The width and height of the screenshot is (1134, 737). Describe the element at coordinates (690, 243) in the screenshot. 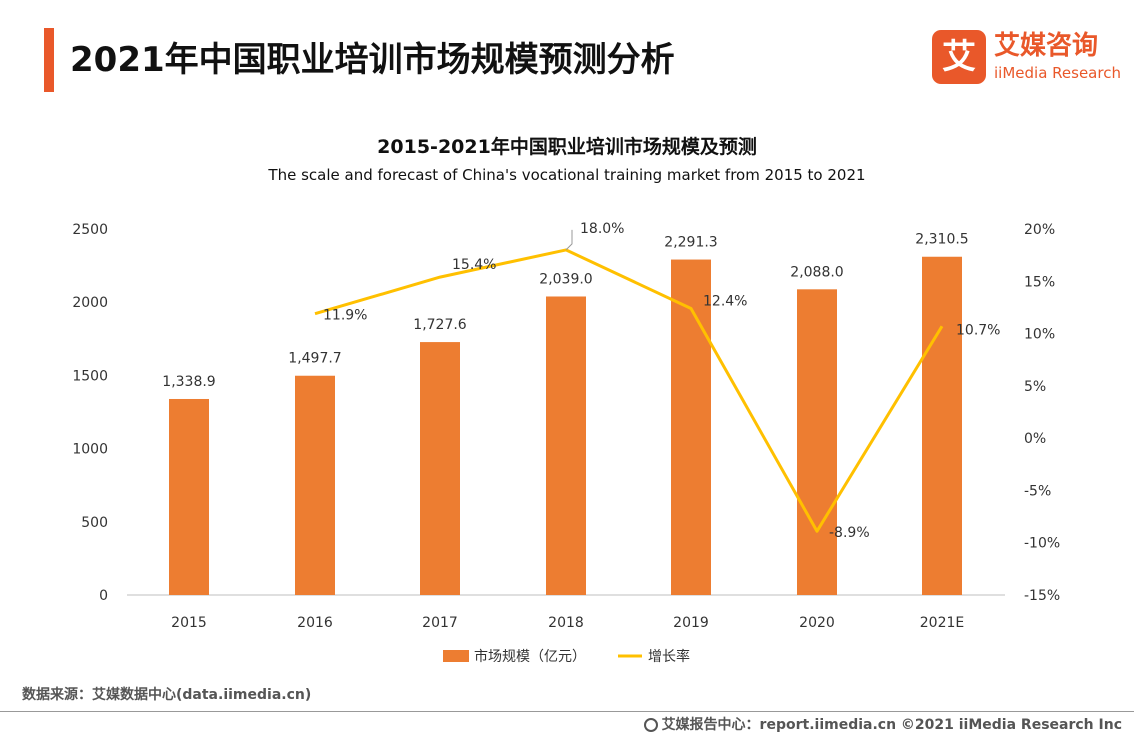

I see `bar-value-label: 2,291.3` at that location.